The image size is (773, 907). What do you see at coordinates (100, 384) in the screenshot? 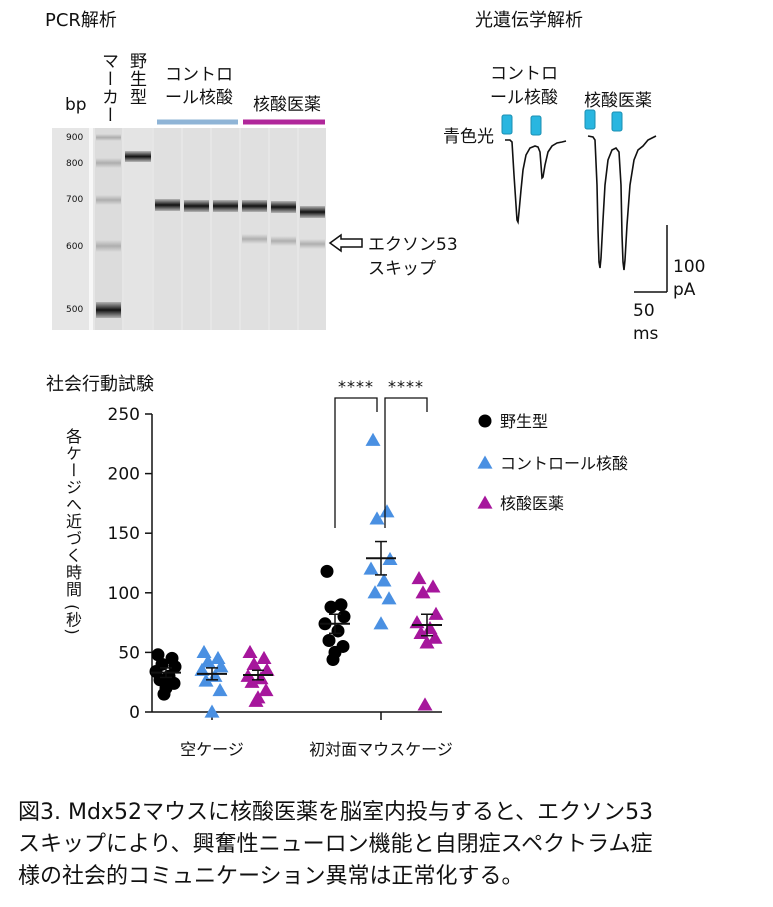
I see `chart-title: 社会行動試験` at bounding box center [100, 384].